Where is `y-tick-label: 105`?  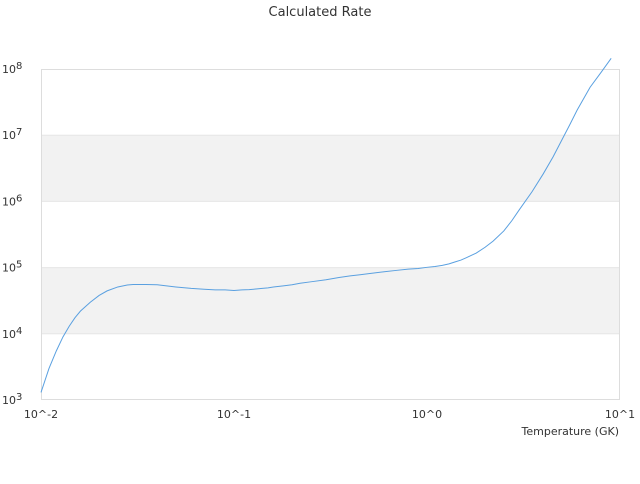
y-tick-label: 105 is located at coordinates (12, 267).